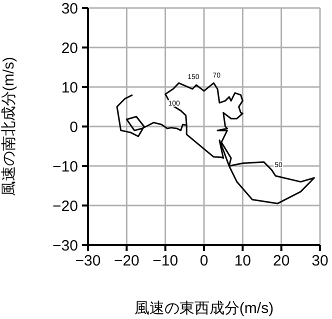  I want to click on x-tick-label: 10, so click(243, 261).